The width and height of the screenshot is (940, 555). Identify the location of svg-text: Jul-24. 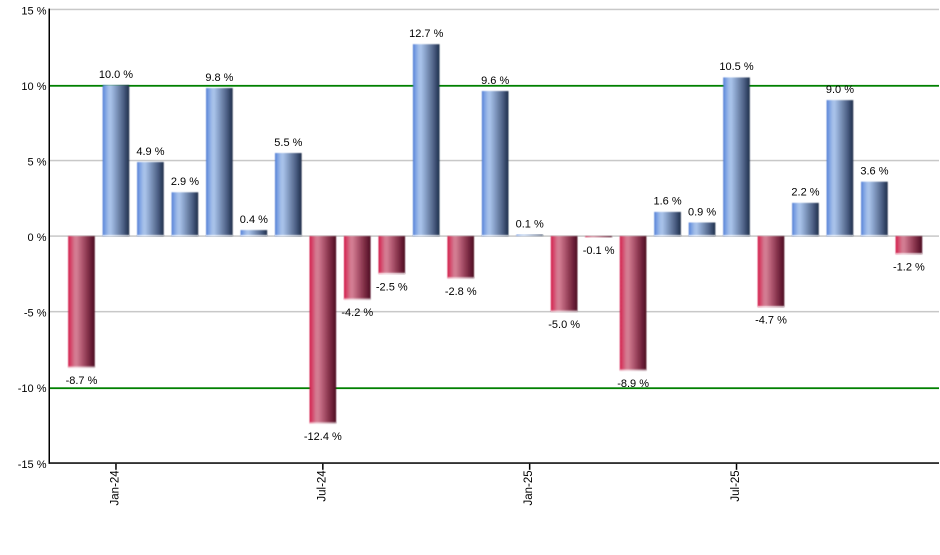
(322, 486).